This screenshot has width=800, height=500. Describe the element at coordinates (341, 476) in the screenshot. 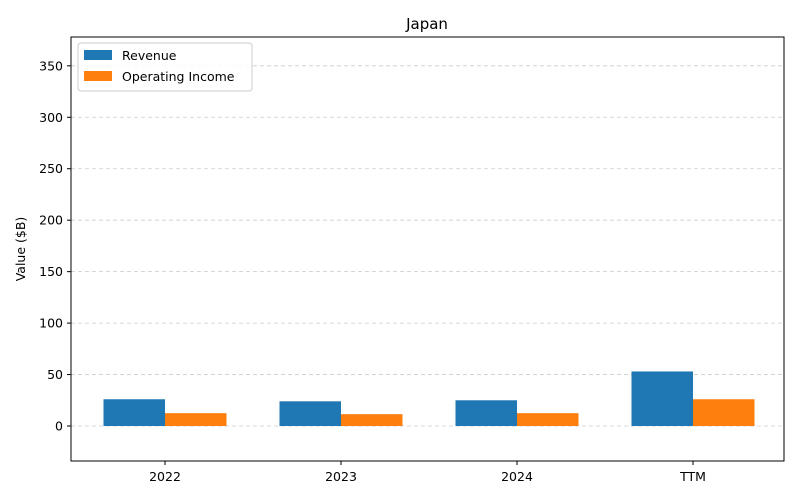

I see `x-tick-label: 2023` at that location.